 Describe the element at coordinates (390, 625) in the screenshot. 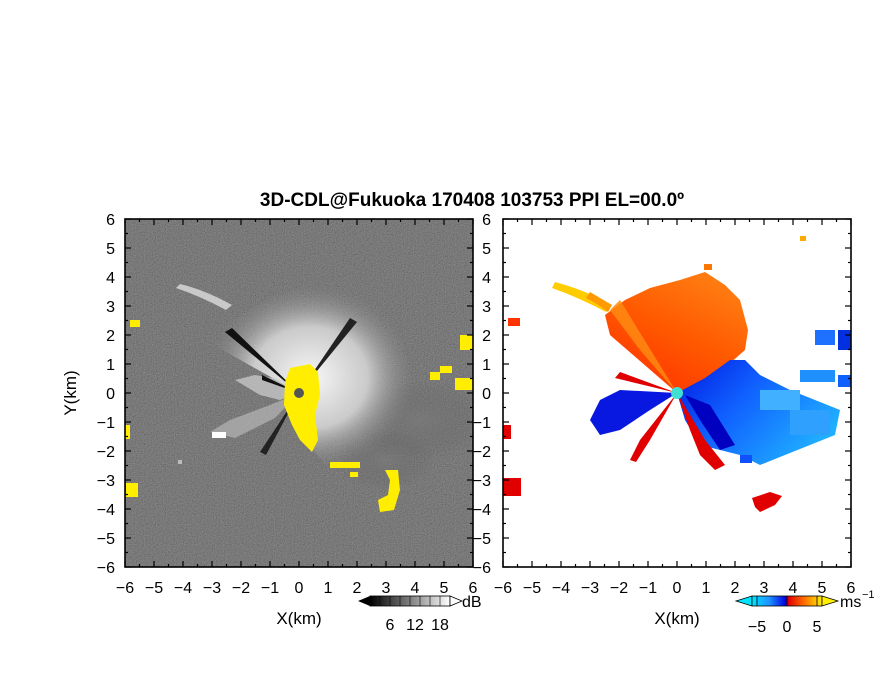

I see `colorbar-tick-label: 6` at that location.